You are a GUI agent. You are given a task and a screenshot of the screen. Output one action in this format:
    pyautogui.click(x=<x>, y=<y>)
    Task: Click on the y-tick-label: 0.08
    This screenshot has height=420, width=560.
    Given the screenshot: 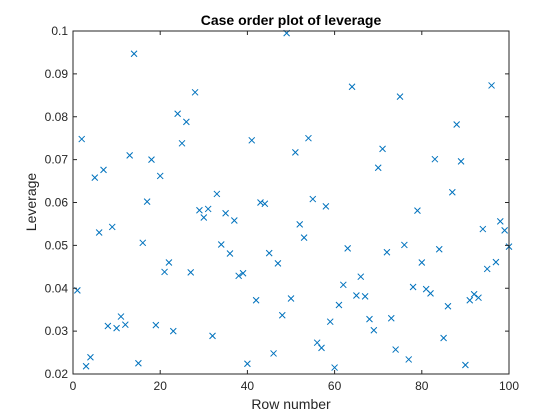 What is the action you would take?
    pyautogui.click(x=57, y=117)
    